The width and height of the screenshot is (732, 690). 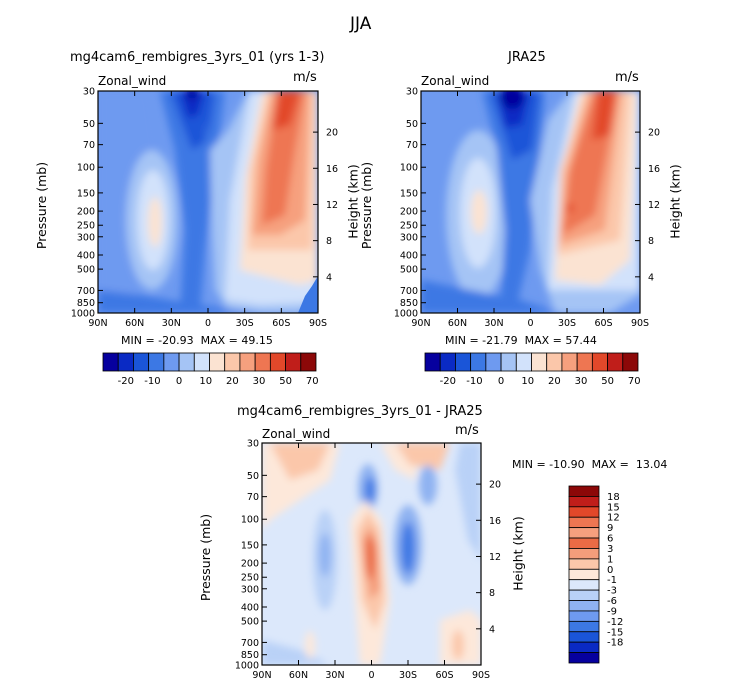 I want to click on obs-units: m/s, so click(x=627, y=77).